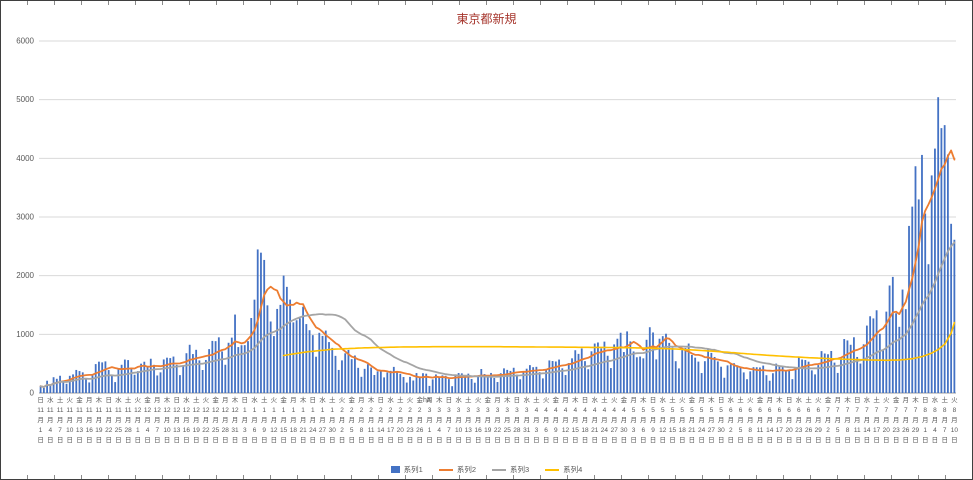  Describe the element at coordinates (486, 19) in the screenshot. I see `chart-title: 東京都新規` at that location.